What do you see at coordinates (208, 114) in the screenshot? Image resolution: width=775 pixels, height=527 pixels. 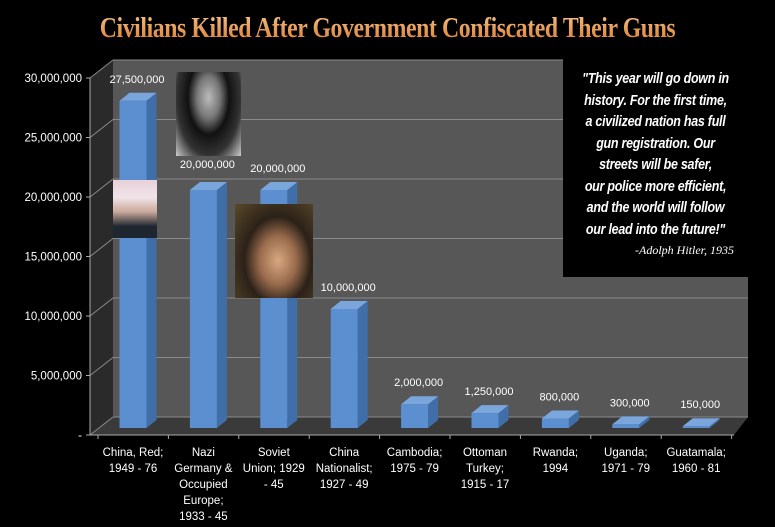 I see `portrait-hitler` at bounding box center [208, 114].